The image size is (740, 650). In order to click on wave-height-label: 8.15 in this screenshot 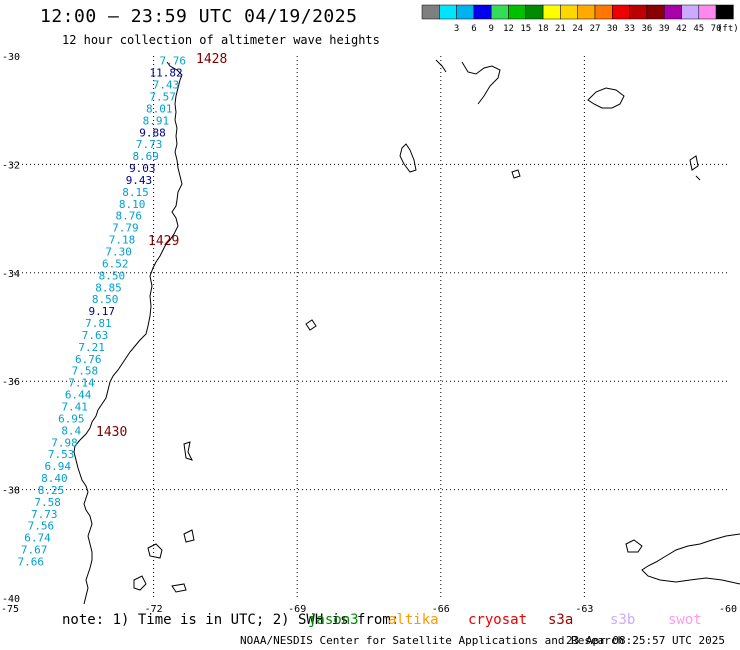, I will do `click(135, 192)`.